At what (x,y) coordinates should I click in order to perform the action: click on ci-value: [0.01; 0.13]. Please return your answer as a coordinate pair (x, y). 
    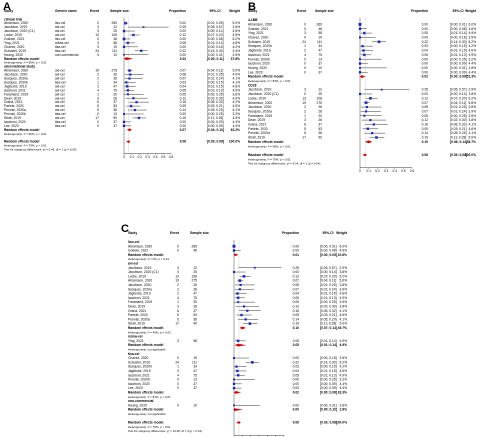
    Looking at the image, I should click on (328, 298).